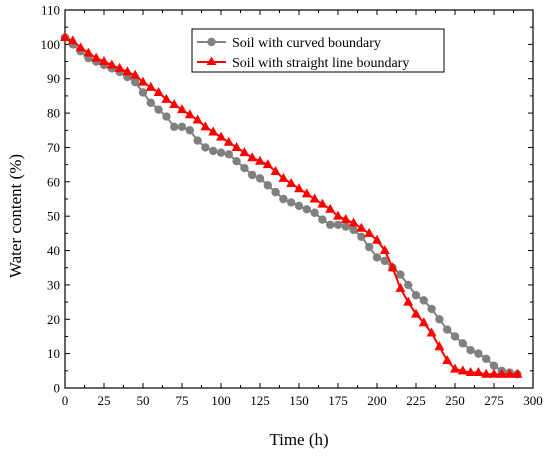  I want to click on y-tick-label: 10, so click(53, 353).